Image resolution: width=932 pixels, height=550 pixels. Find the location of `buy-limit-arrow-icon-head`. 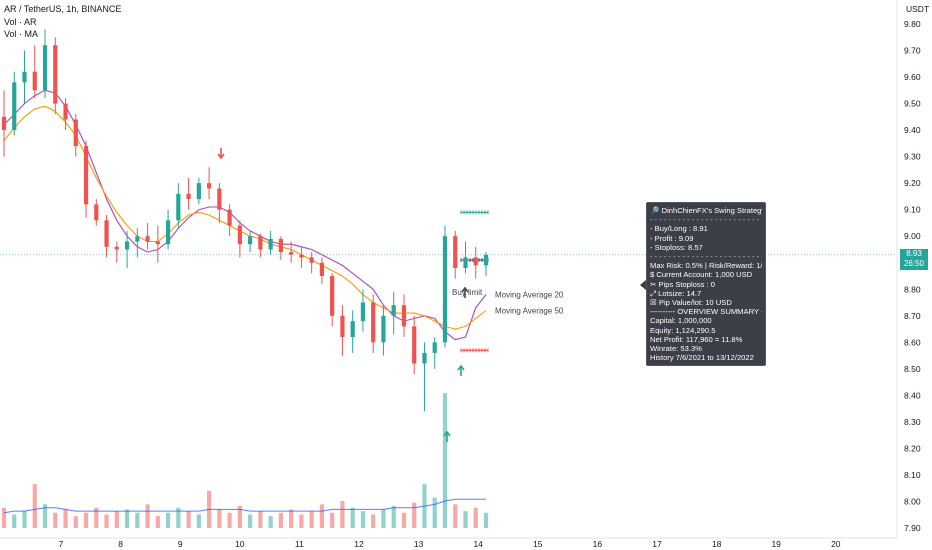

buy-limit-arrow-icon-head is located at coordinates (465, 289).